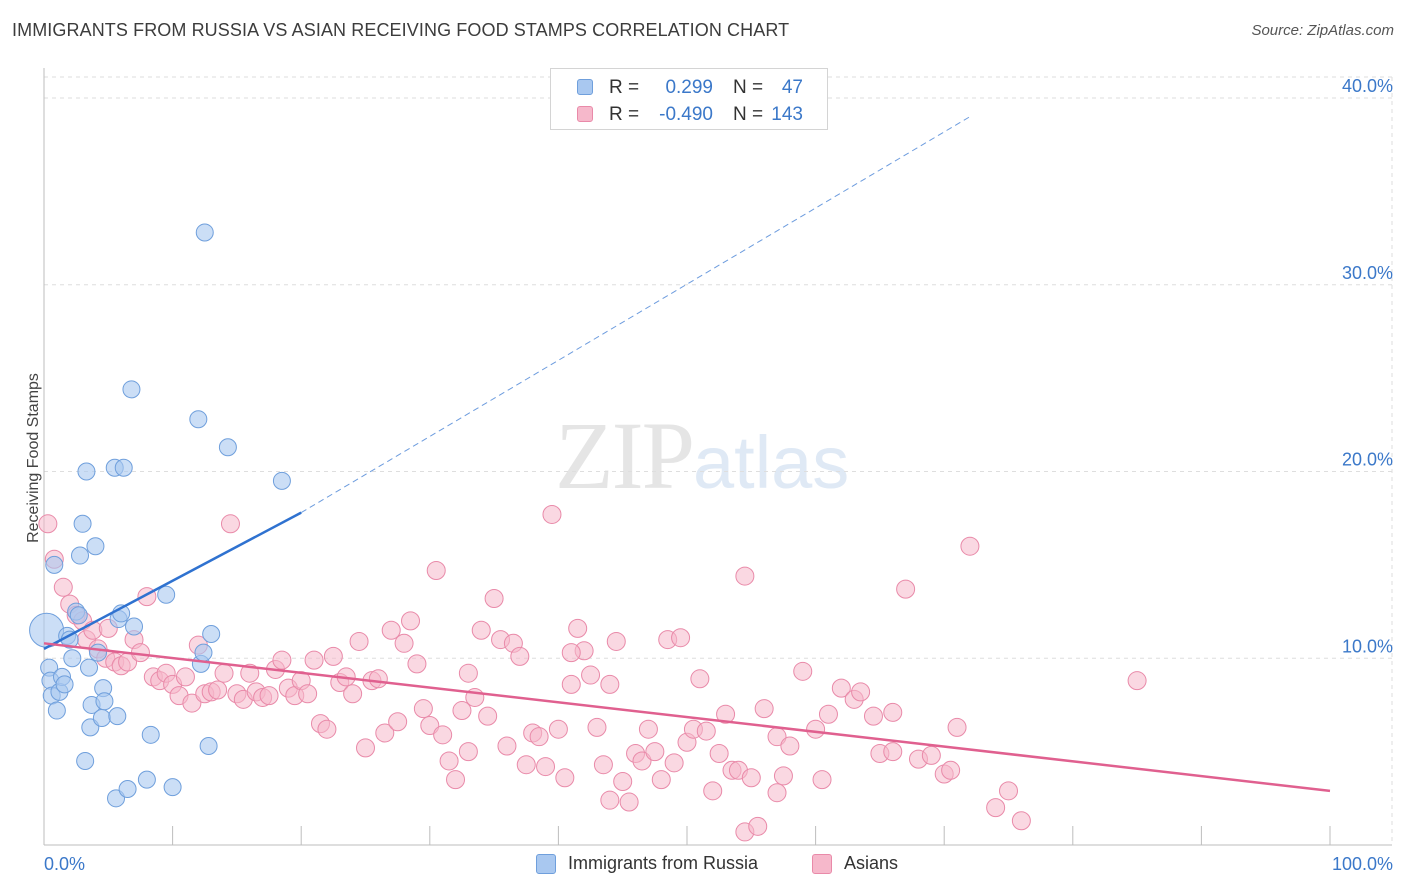 This screenshot has width=1406, height=892. I want to click on russia-n-value: 47, so click(792, 87).